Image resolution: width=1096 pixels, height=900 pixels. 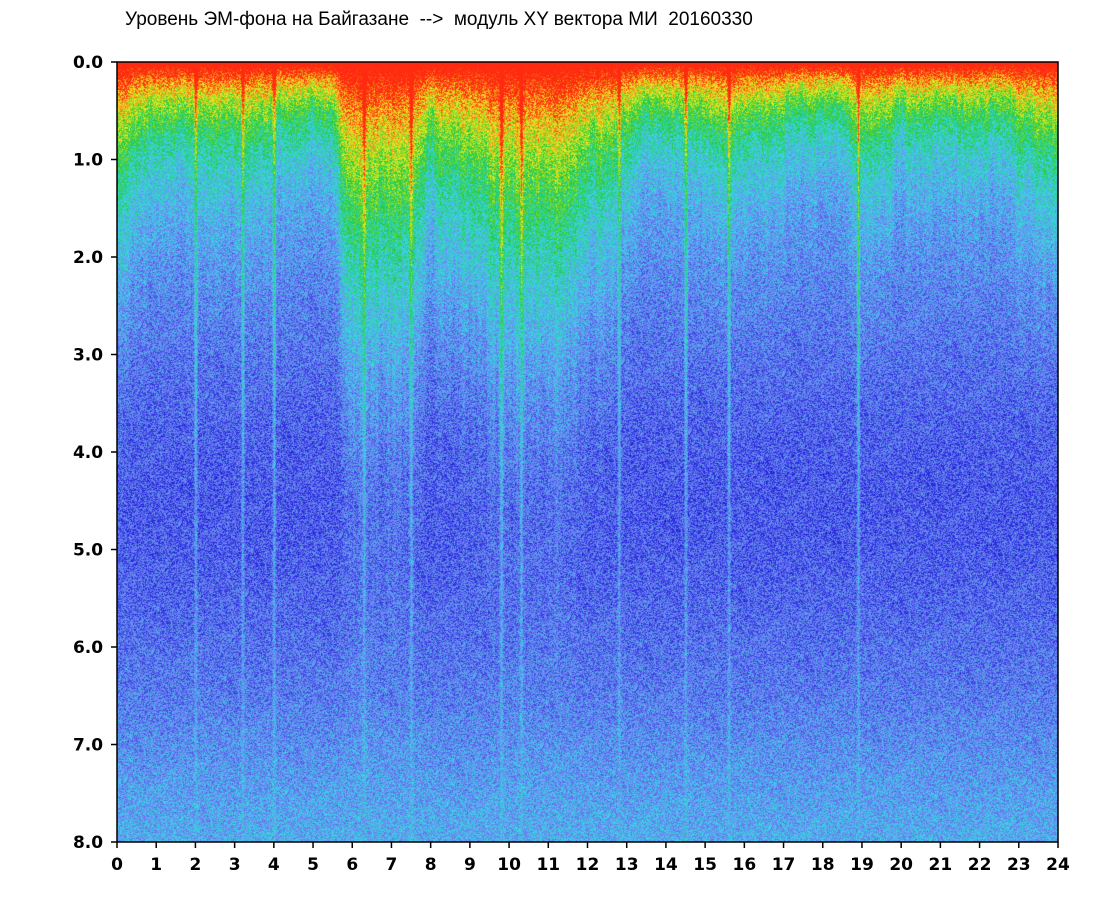 What do you see at coordinates (392, 865) in the screenshot?
I see `x-tick-label: 7` at bounding box center [392, 865].